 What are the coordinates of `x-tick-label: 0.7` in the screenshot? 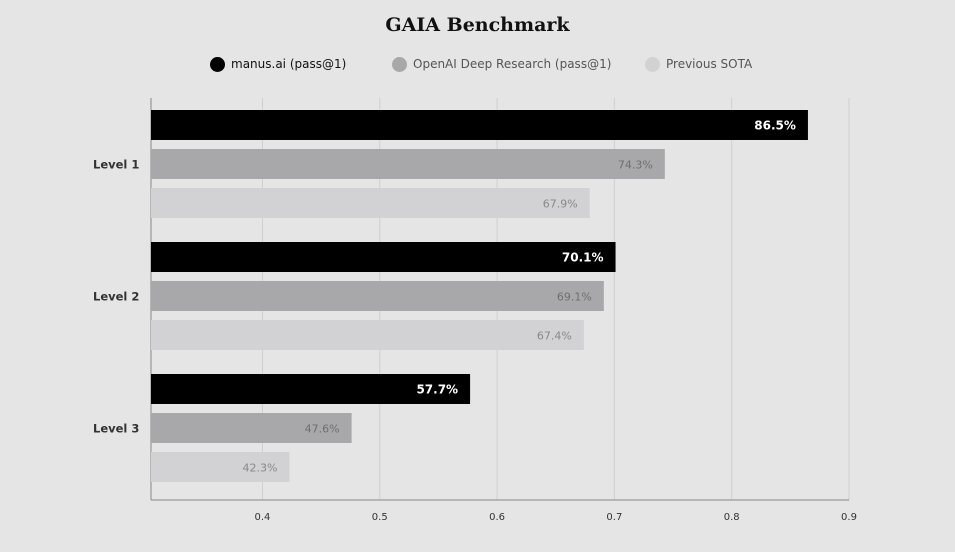 It's located at (614, 517).